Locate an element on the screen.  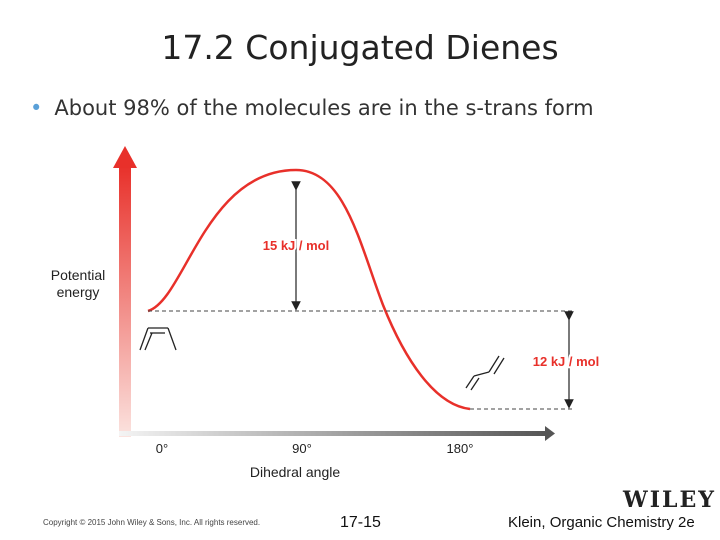
x-tick-0: 0° is located at coordinates (162, 448).